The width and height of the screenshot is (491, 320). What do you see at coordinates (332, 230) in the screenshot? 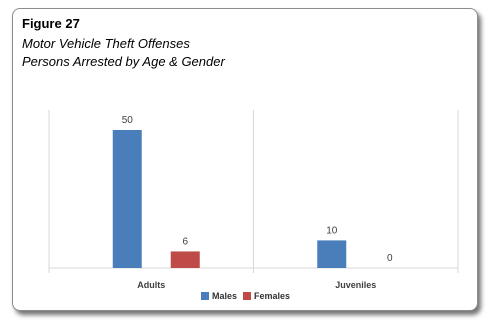
I see `data-label: 10` at bounding box center [332, 230].